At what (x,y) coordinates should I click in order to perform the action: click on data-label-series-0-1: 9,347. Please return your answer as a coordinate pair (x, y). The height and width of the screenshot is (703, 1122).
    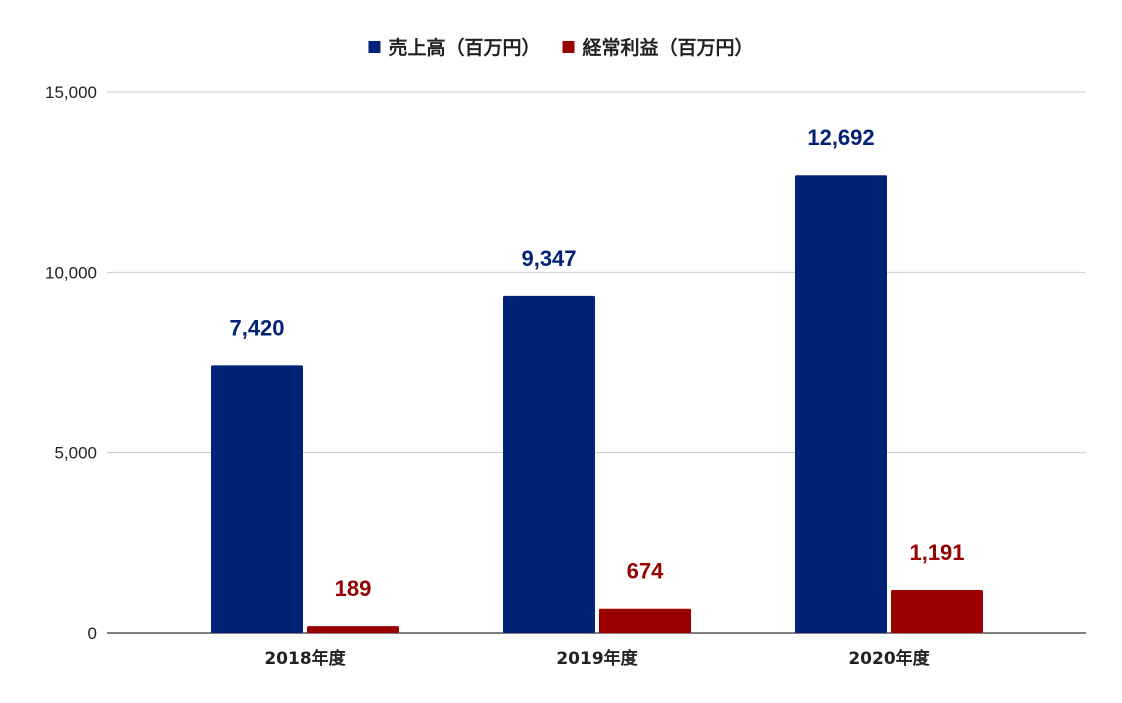
    Looking at the image, I should click on (548, 258).